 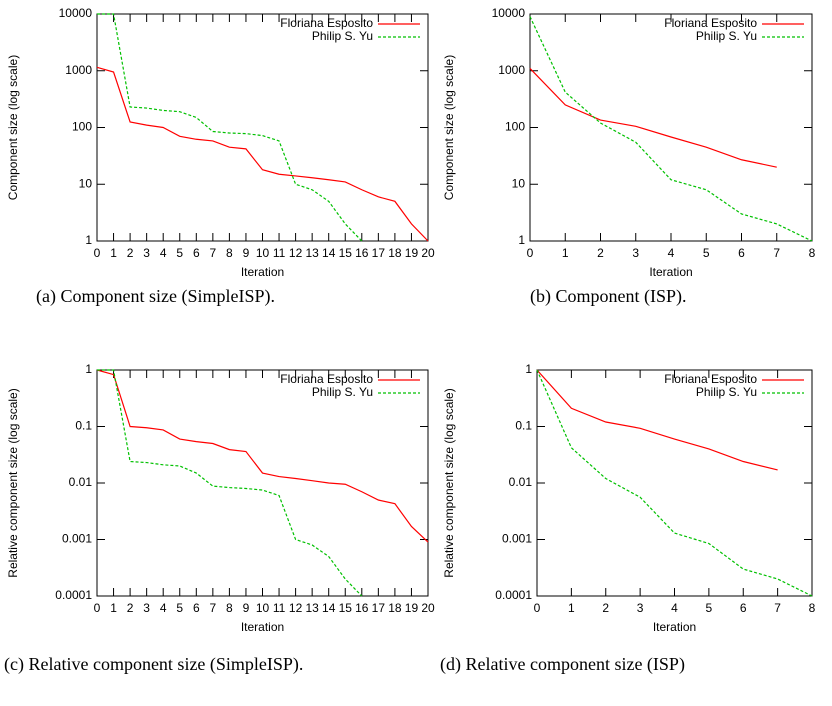 What do you see at coordinates (154, 664) in the screenshot?
I see `caption: (c) Relative component size (SimpleISP).` at bounding box center [154, 664].